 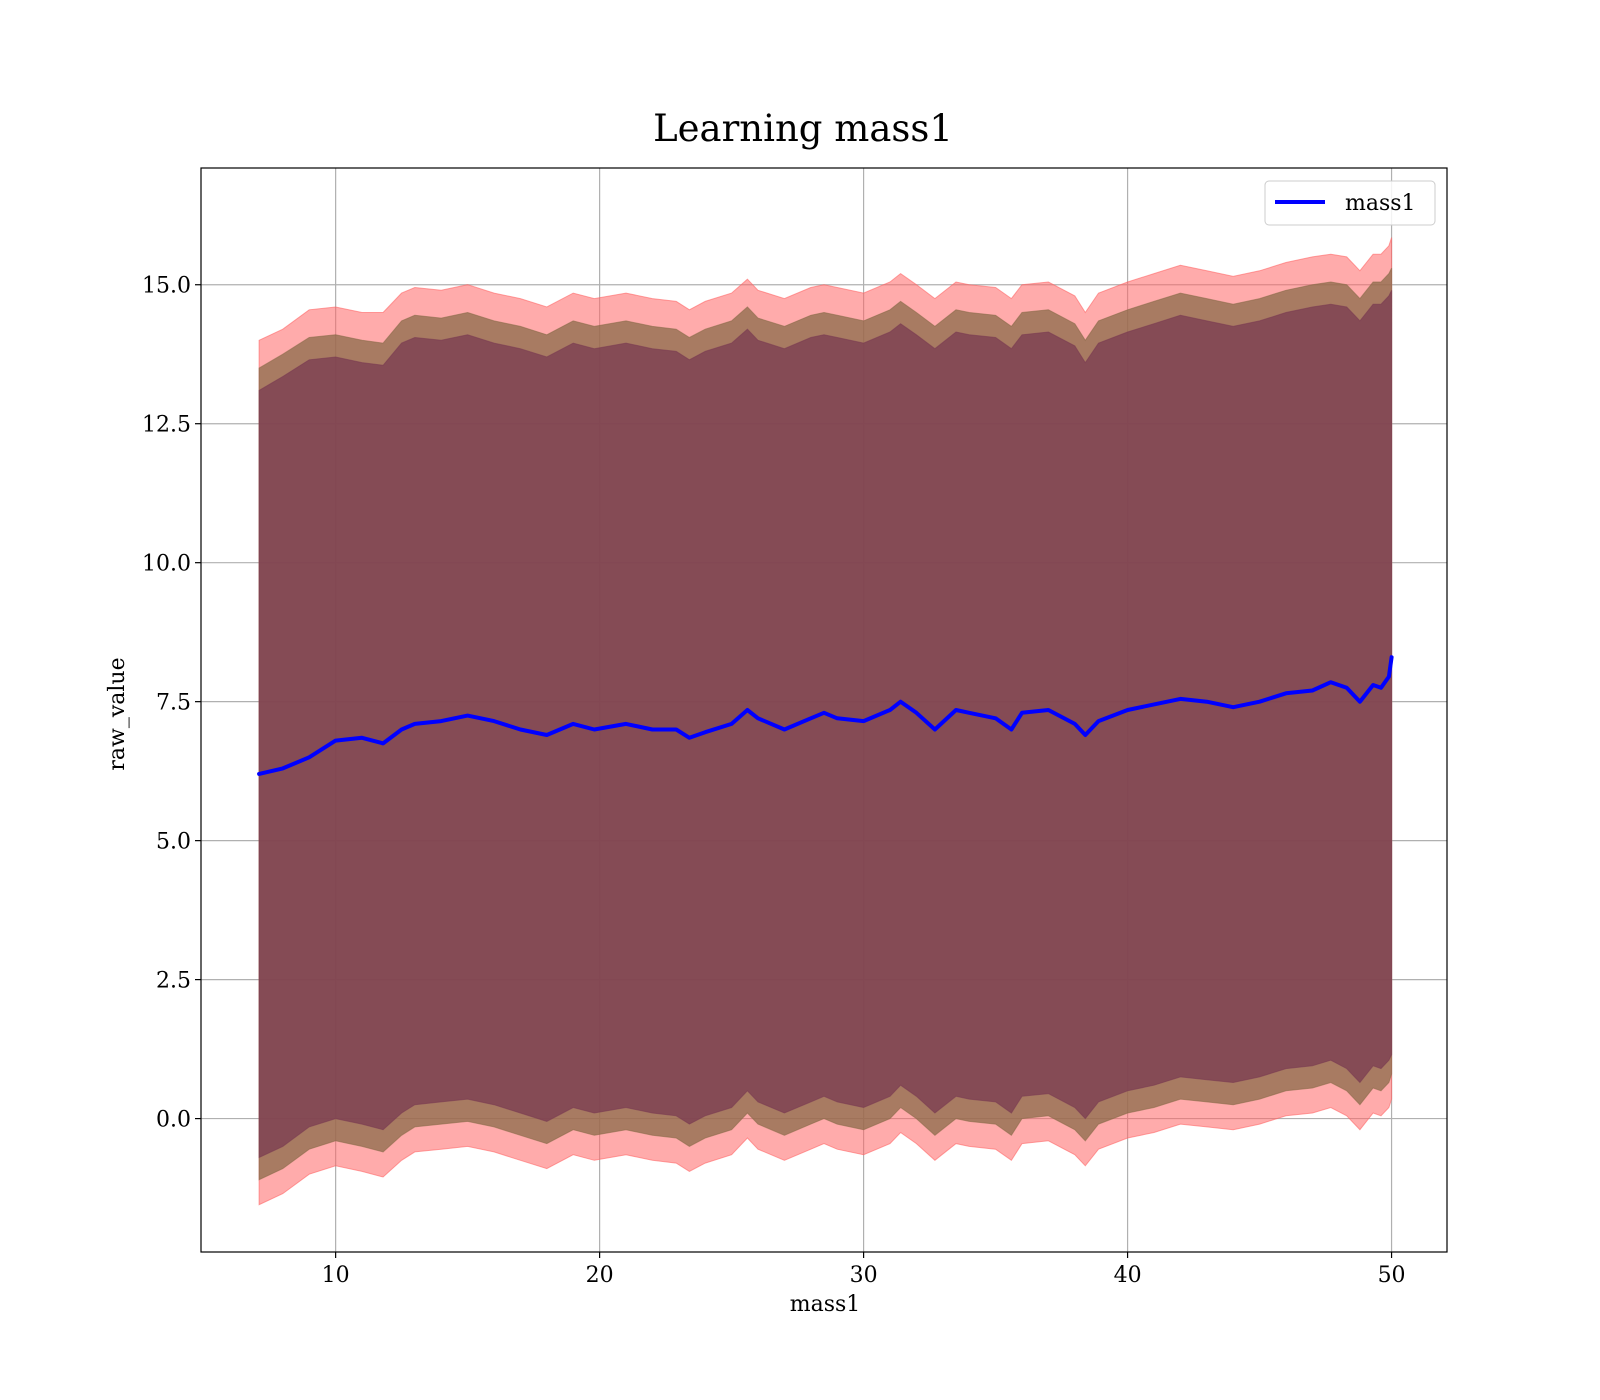 What do you see at coordinates (173, 842) in the screenshot?
I see `y-tick-label: 5.0` at bounding box center [173, 842].